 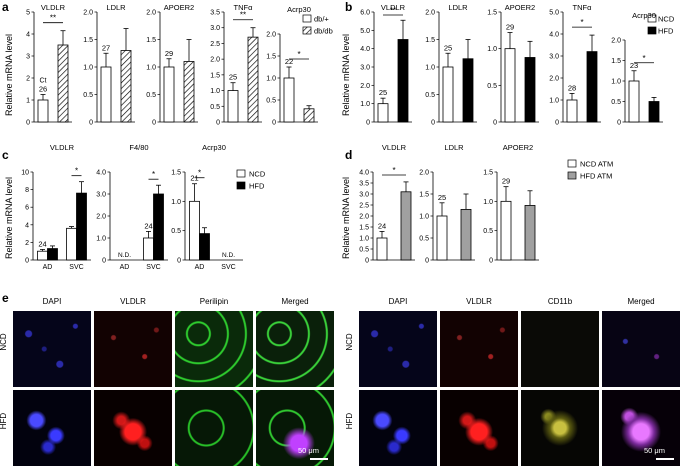 I want to click on chart-b-5-ytick-label: 5.0, so click(x=365, y=31).